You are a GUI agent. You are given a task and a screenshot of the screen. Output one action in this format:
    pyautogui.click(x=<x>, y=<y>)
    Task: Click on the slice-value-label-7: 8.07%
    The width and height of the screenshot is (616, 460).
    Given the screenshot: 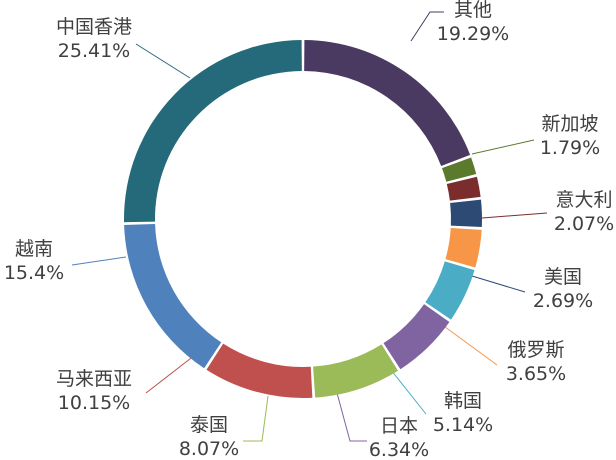 What is the action you would take?
    pyautogui.click(x=209, y=449)
    